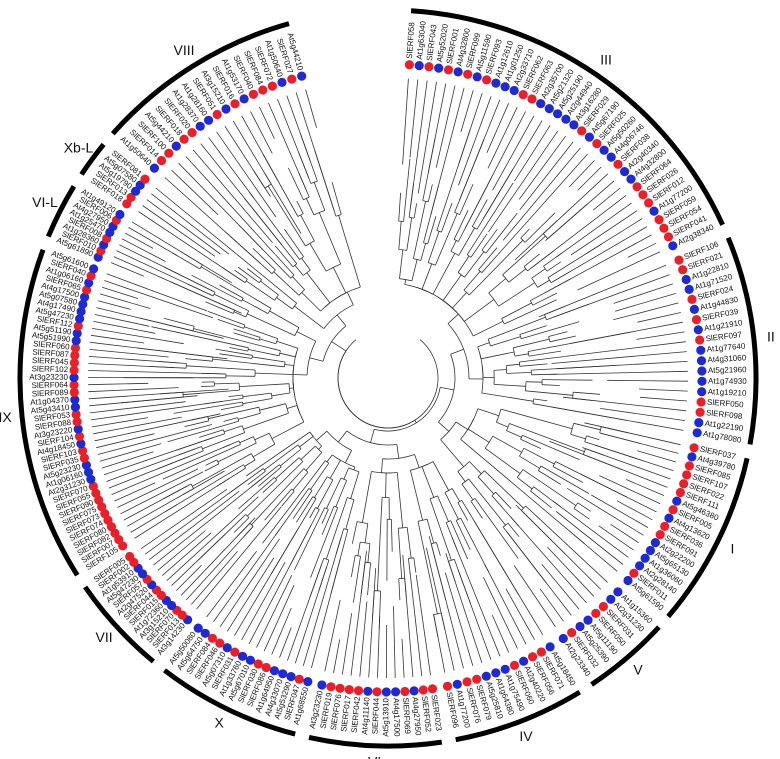 Image resolution: width=780 pixels, height=759 pixels. Describe the element at coordinates (52, 345) in the screenshot. I see `gene-label: SlERF060` at that location.